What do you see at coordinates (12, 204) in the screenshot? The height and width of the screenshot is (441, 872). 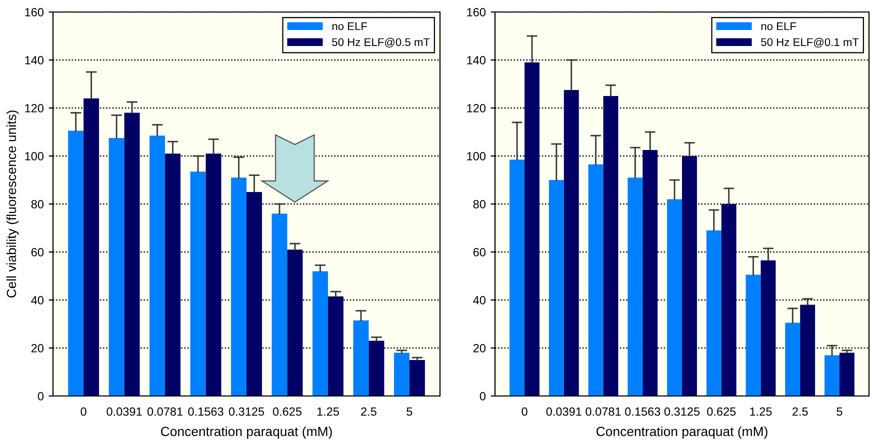 I see `y-axis-title: Cell viability (fluorescence units)` at bounding box center [12, 204].